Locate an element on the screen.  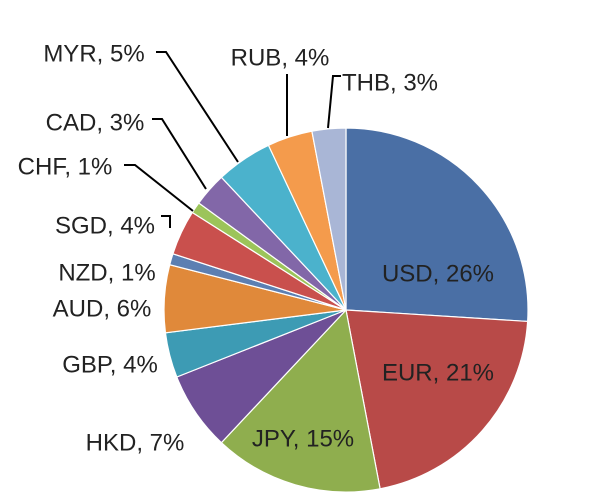
slice-label-usd: USD, 26% is located at coordinates (438, 273).